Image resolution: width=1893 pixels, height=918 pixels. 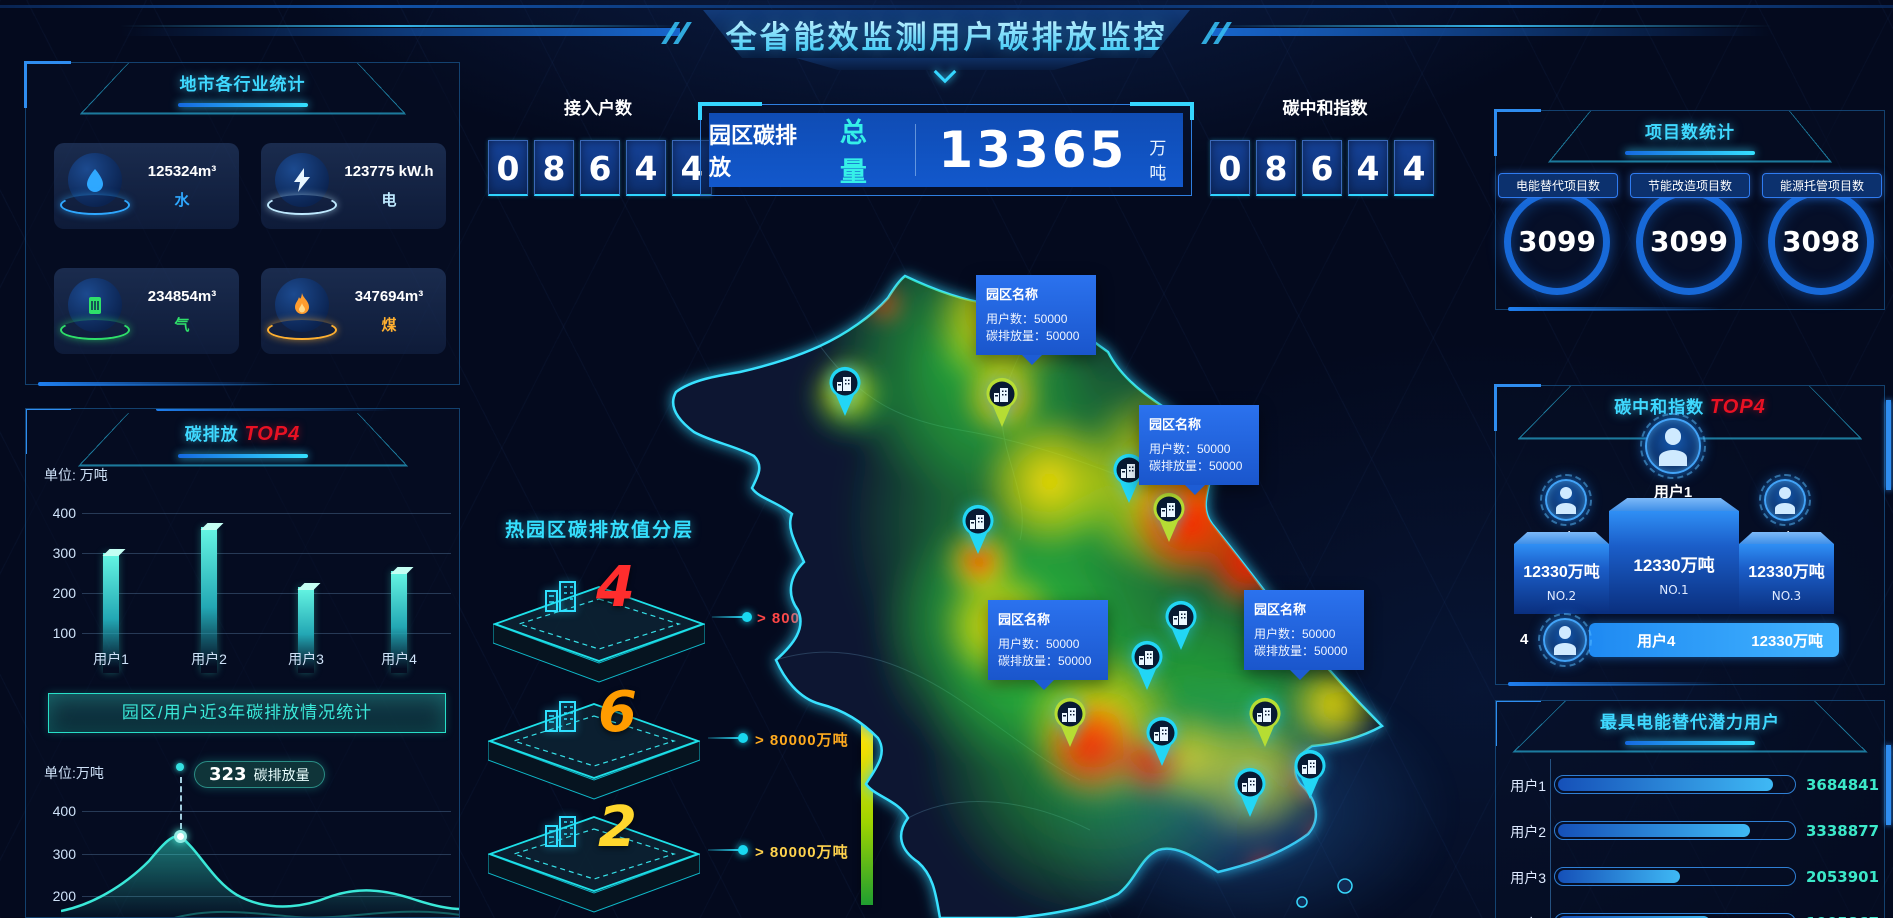 What do you see at coordinates (209, 659) in the screenshot?
I see `x-label: 用户2` at bounding box center [209, 659].